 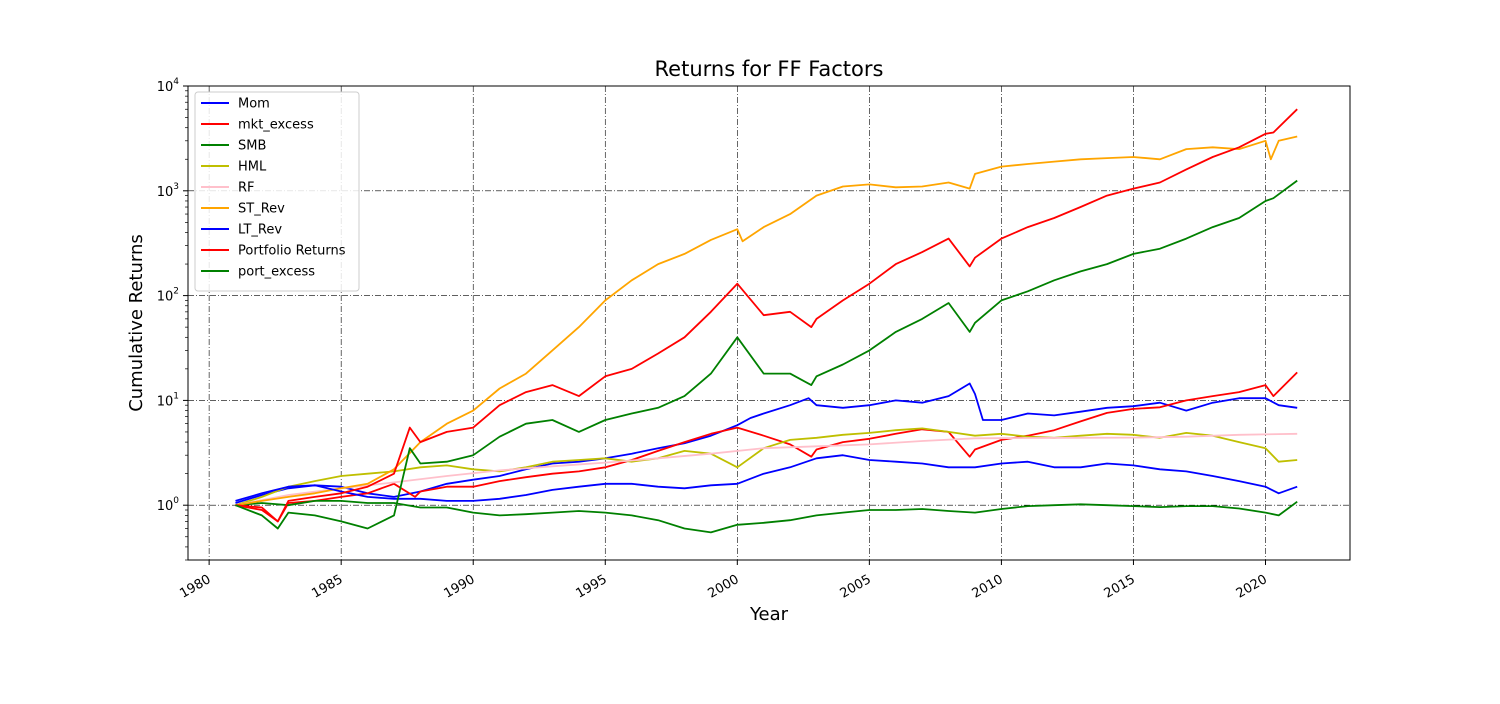 I want to click on series-line-hml, so click(x=766, y=467).